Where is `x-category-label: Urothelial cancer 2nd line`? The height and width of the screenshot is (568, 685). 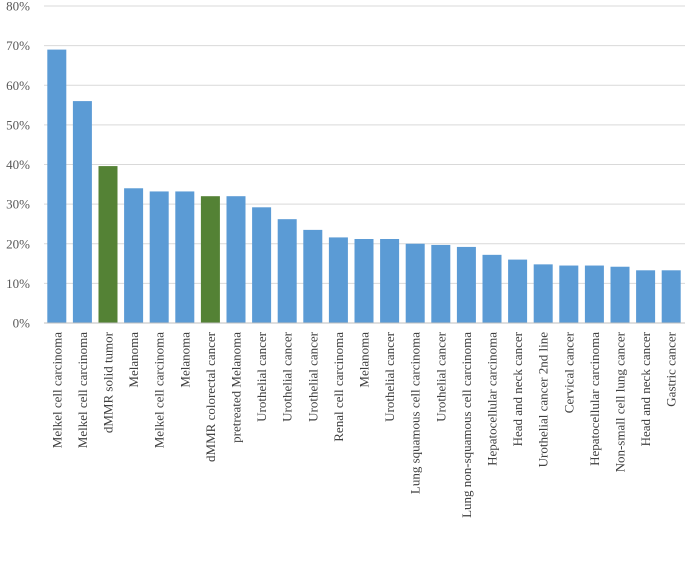 x-category-label: Urothelial cancer 2nd line is located at coordinates (543, 400).